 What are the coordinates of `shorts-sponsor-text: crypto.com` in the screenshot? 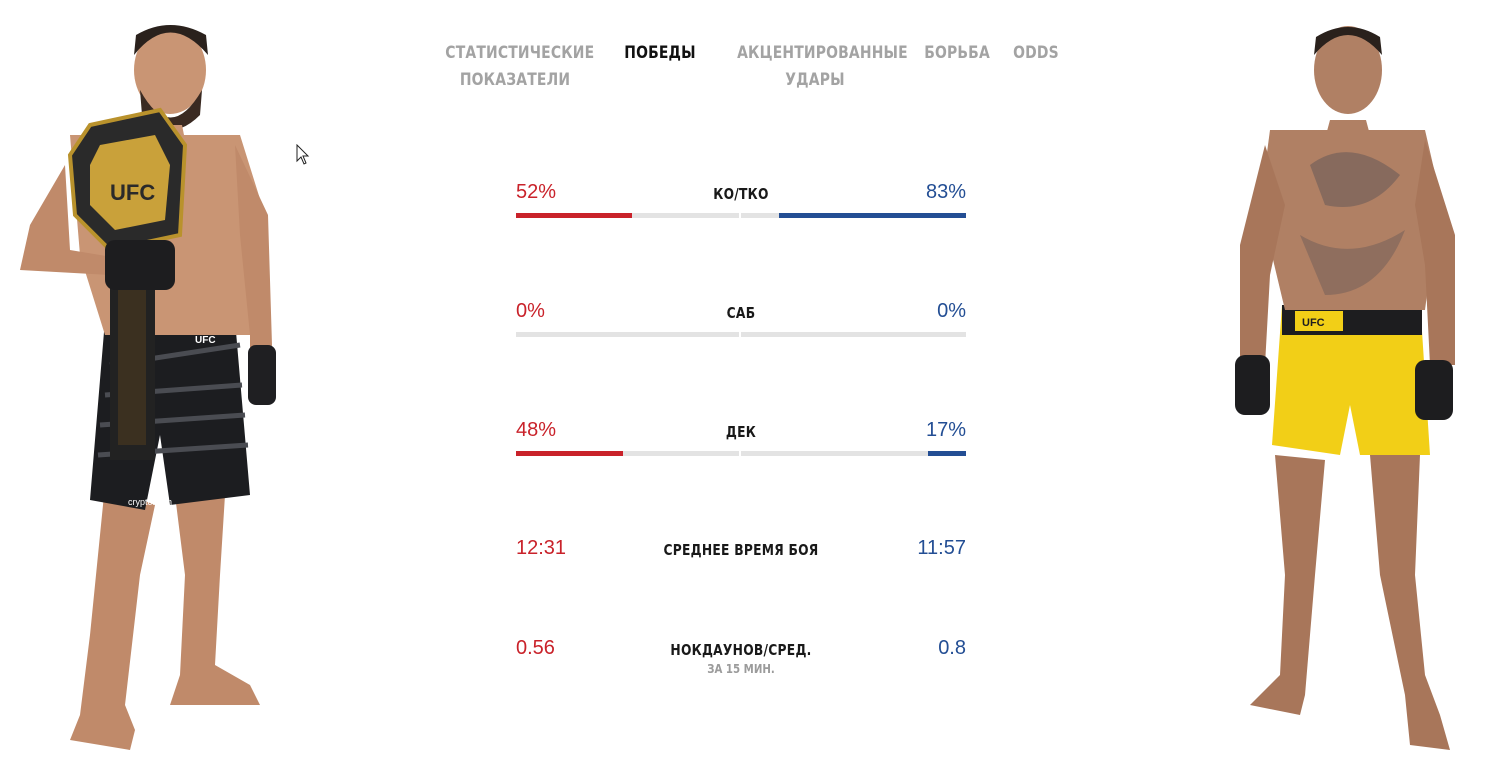 It's located at (150, 502).